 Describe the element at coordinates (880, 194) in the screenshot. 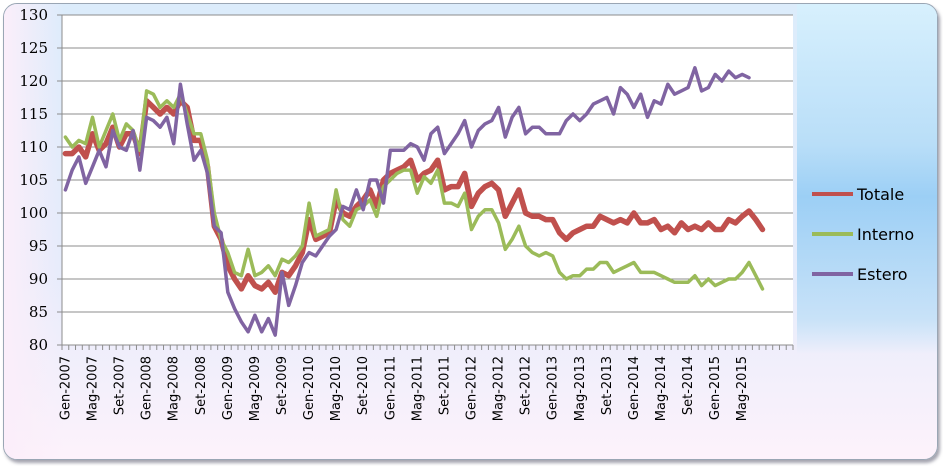

I see `legend-label-totale: Totale` at that location.